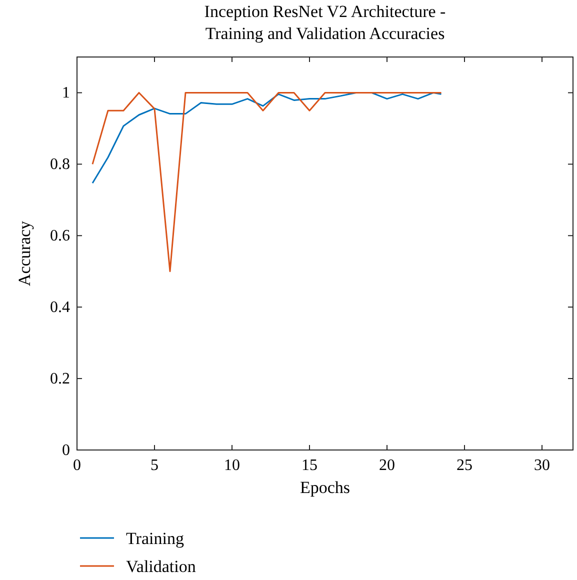 The image size is (577, 580). I want to click on y-tick-label: 0.8, so click(60, 165).